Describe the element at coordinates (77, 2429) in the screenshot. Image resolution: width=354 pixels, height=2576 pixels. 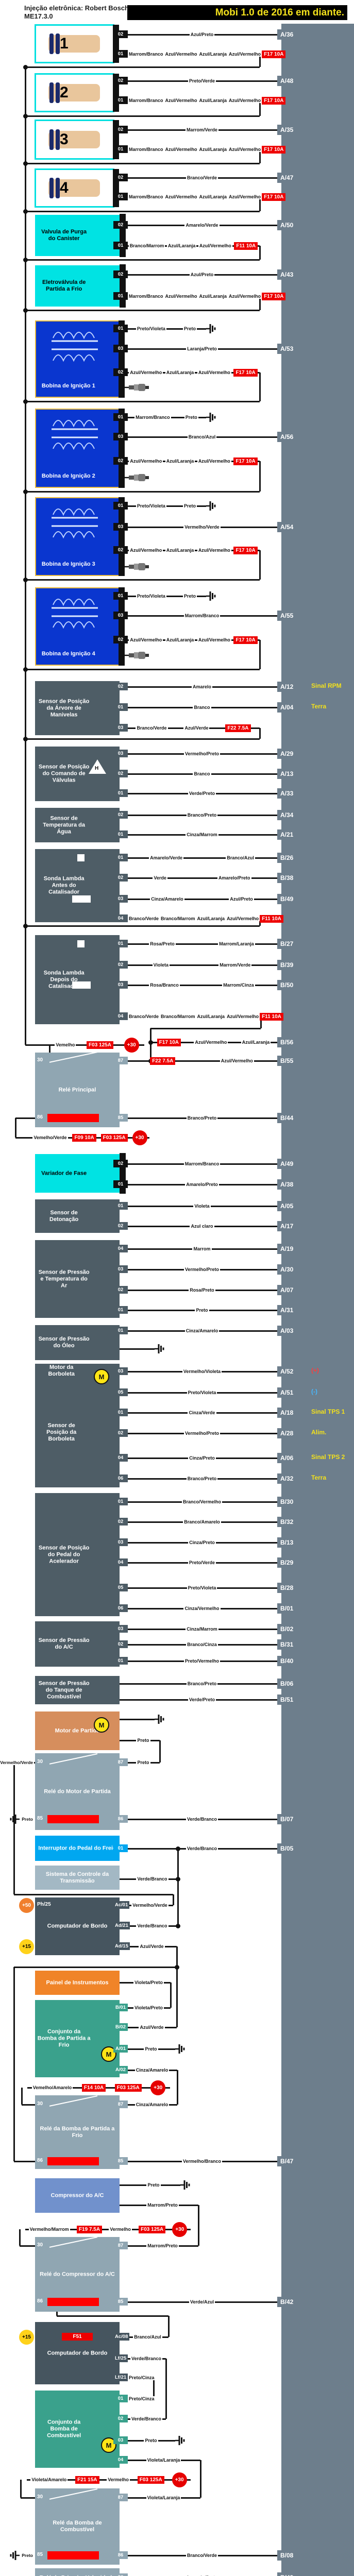
I see `component-conjunto-da-bomba-de-combustivel: Conjunto da Bomba de Combustível` at that location.